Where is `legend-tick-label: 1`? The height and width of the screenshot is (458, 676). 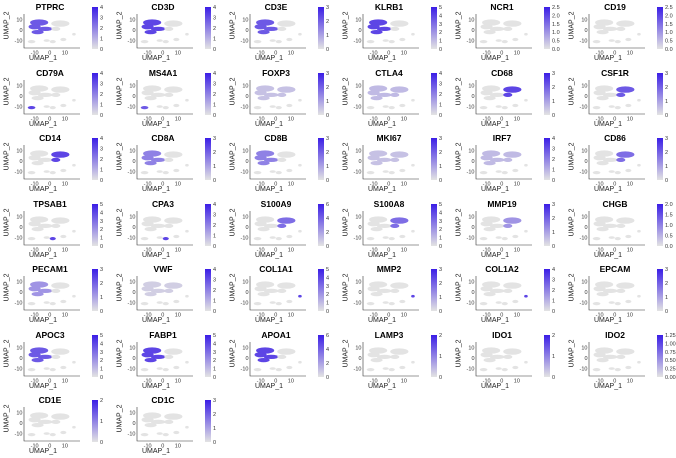
legend-tick-label: 1 is located at coordinates (666, 167).